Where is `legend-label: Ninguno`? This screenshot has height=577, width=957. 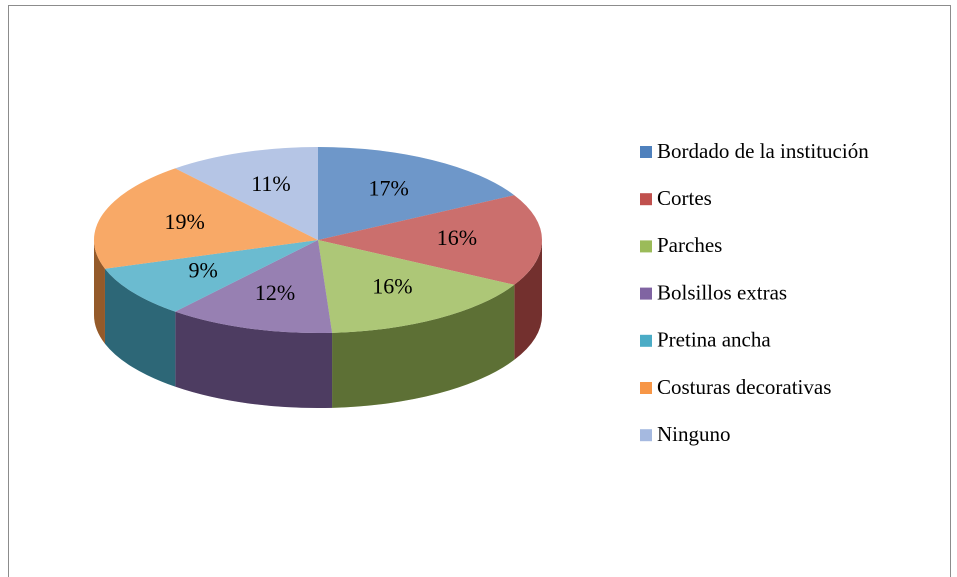 legend-label: Ninguno is located at coordinates (694, 434).